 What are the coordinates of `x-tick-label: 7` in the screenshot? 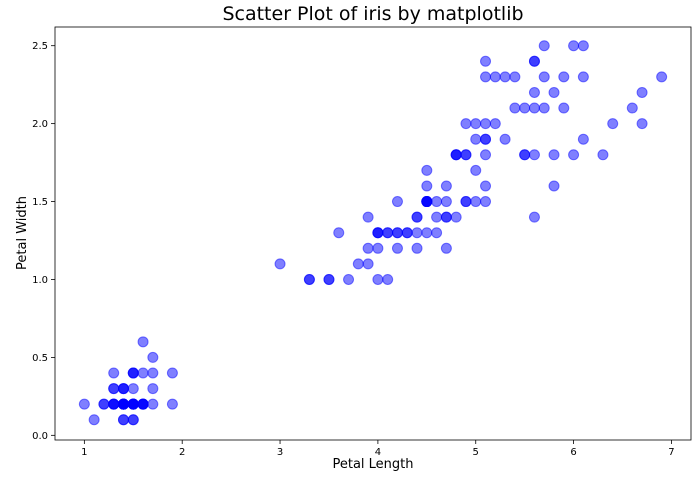 It's located at (671, 452).